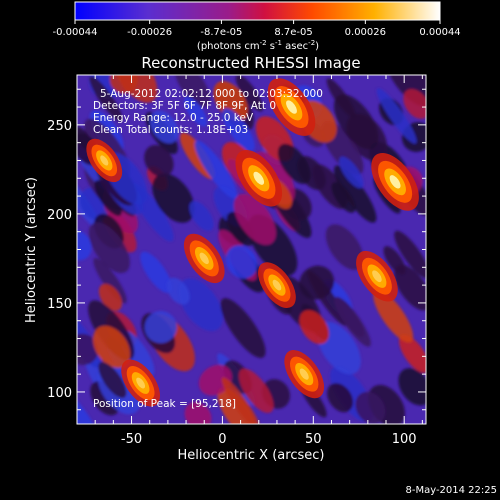  I want to click on y-tick-label: 200, so click(59, 215).